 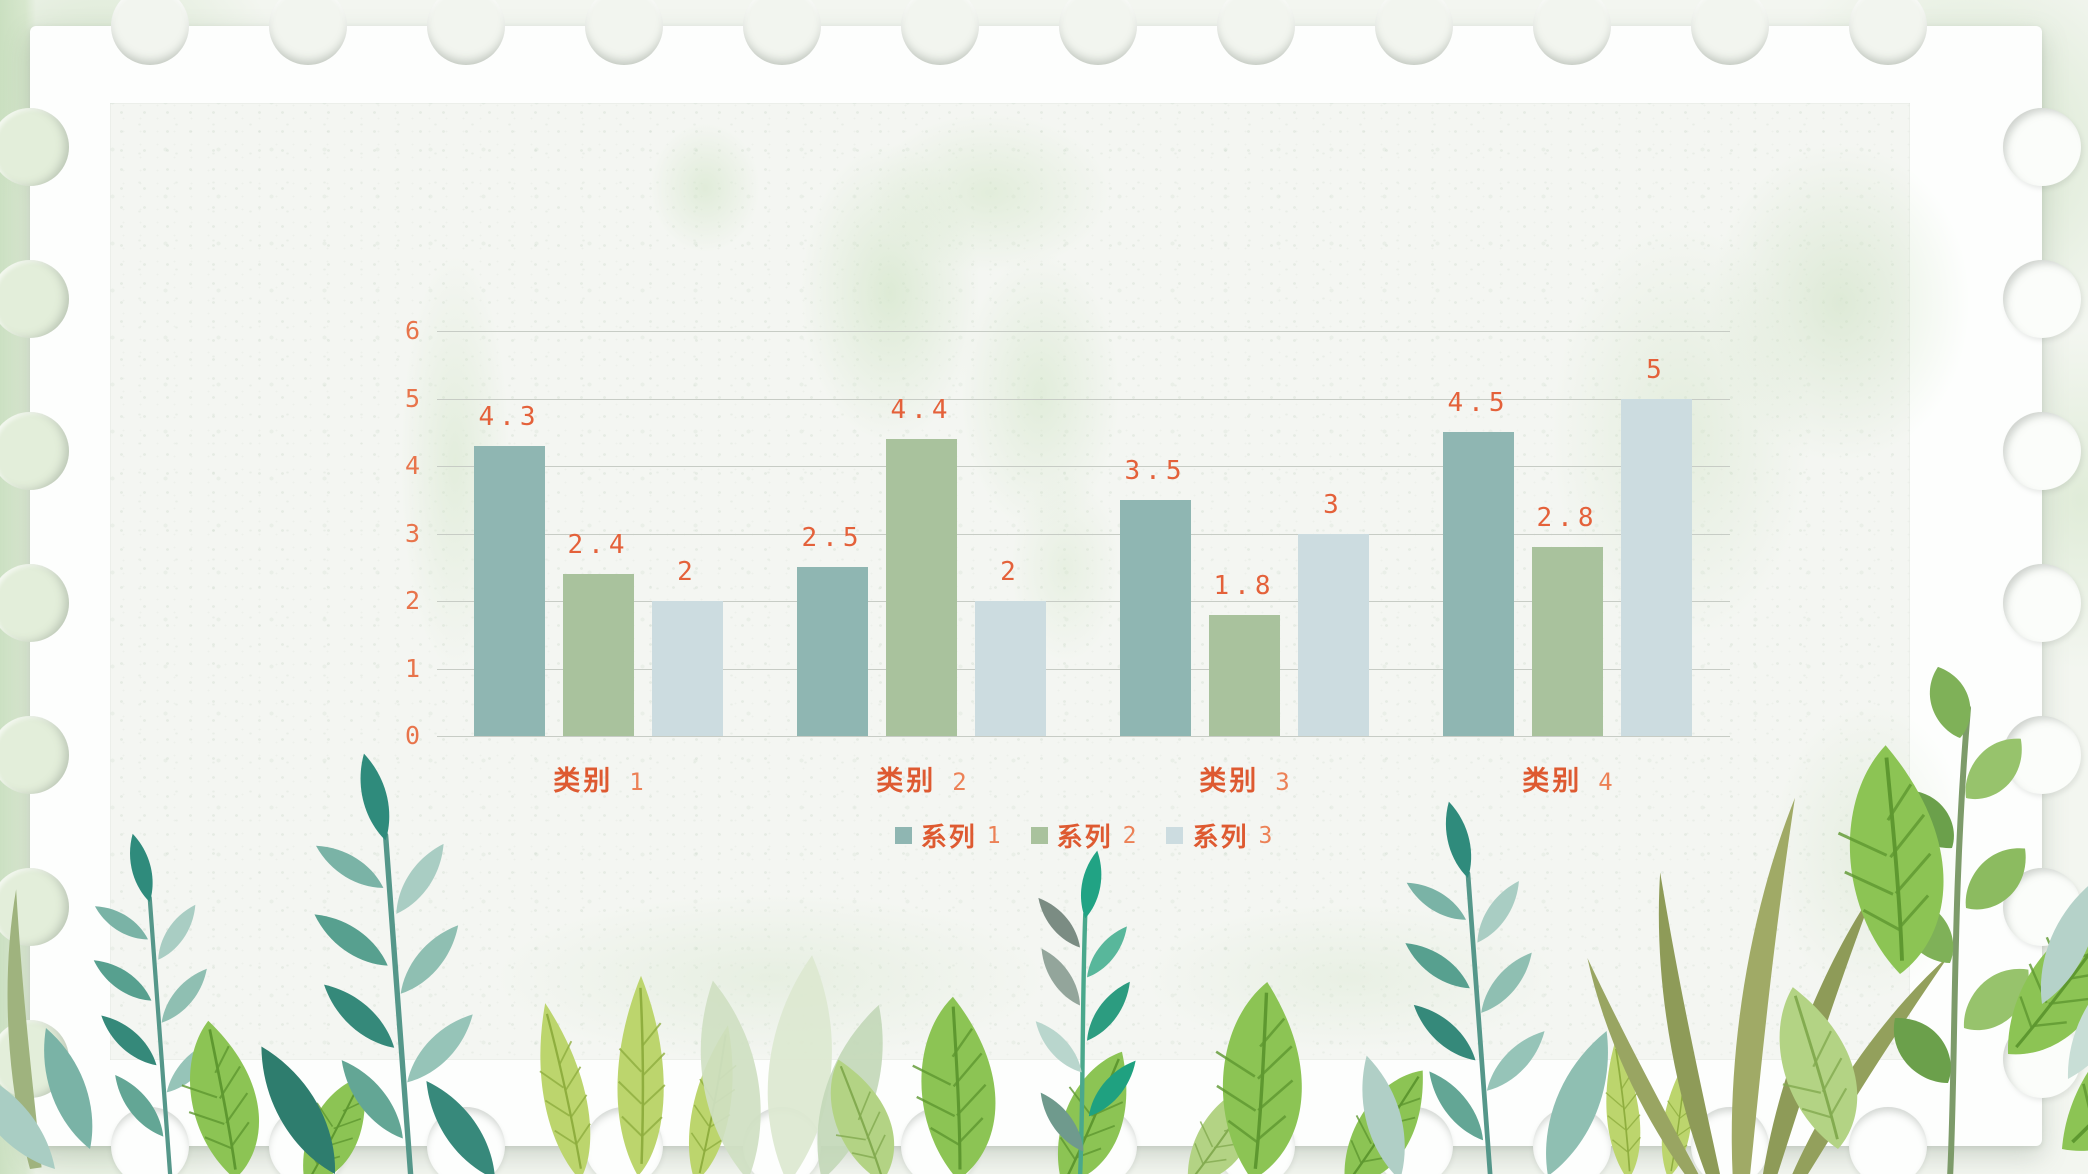 I want to click on category-label: 类别 4, so click(x=1568, y=778).